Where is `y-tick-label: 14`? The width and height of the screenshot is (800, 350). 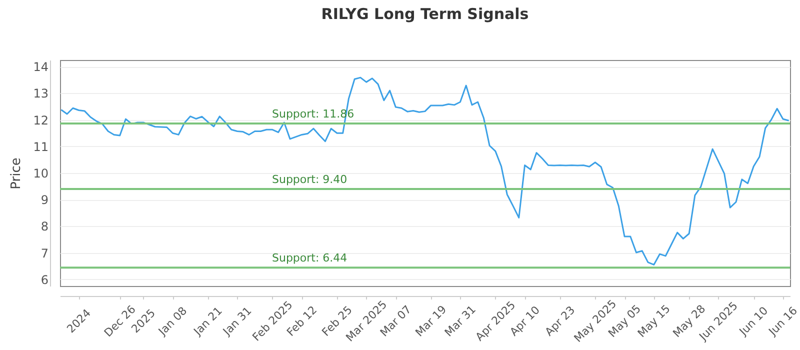 y-tick-label: 14 is located at coordinates (40, 67).